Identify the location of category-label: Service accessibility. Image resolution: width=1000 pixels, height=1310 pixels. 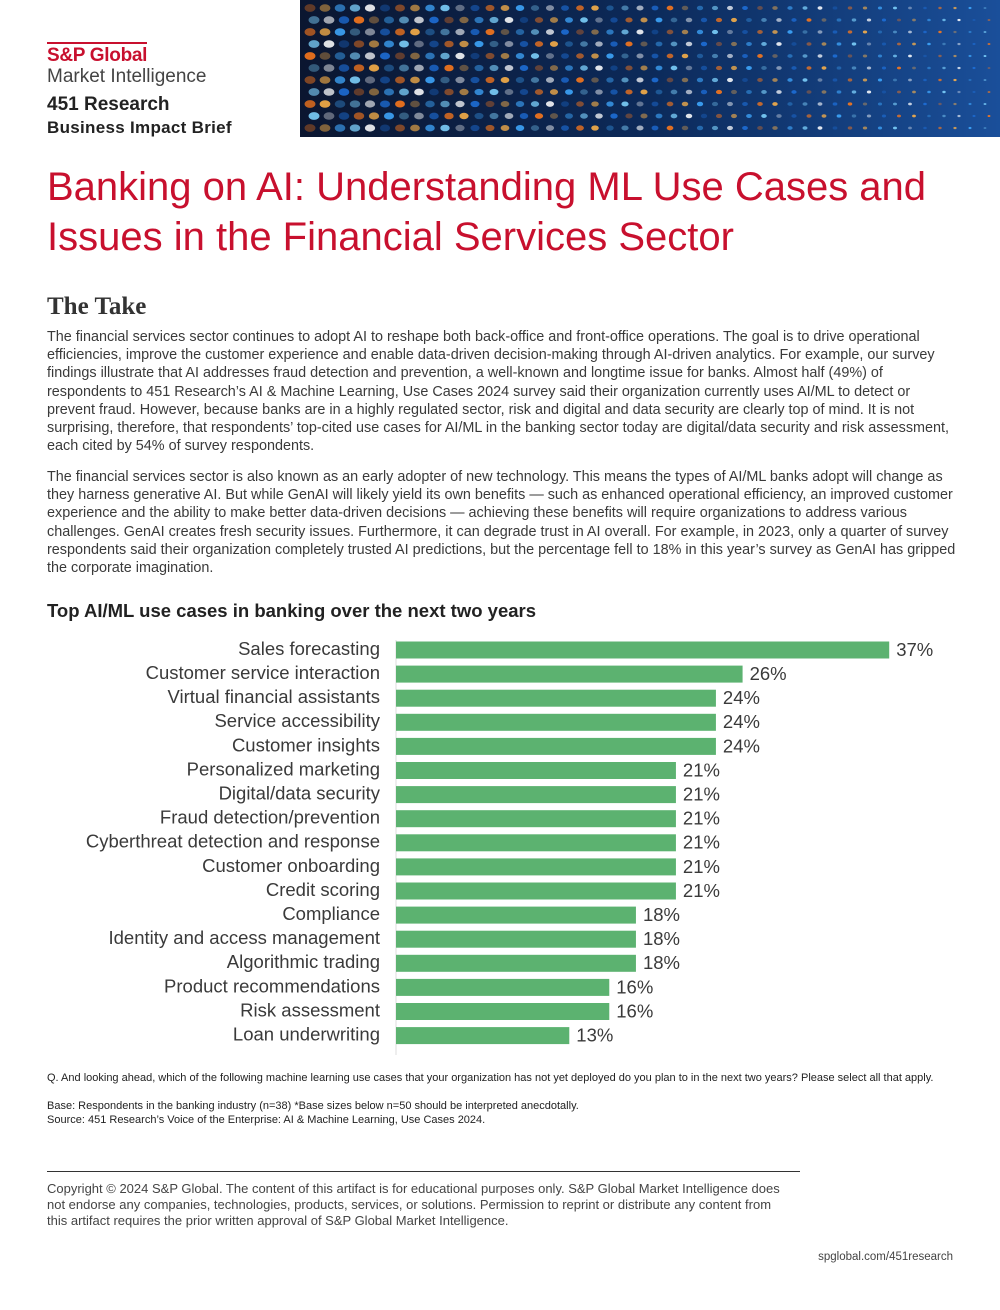
(297, 720).